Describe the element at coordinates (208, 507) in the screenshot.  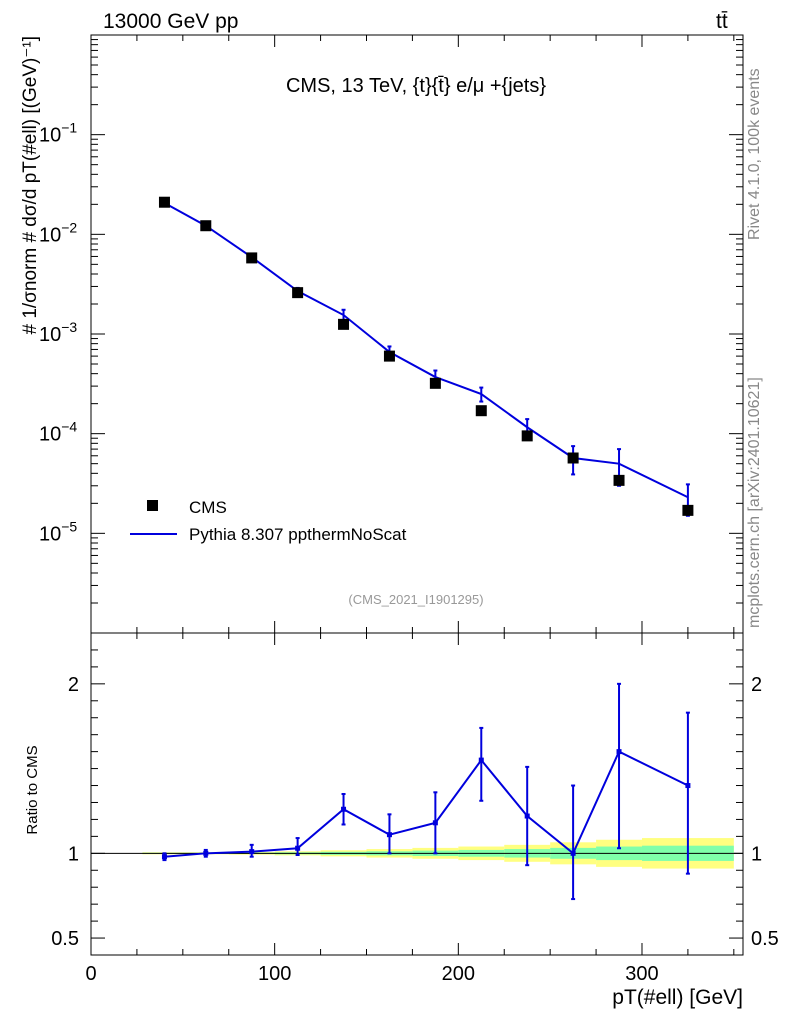
I see `legend-cms-label: CMS` at that location.